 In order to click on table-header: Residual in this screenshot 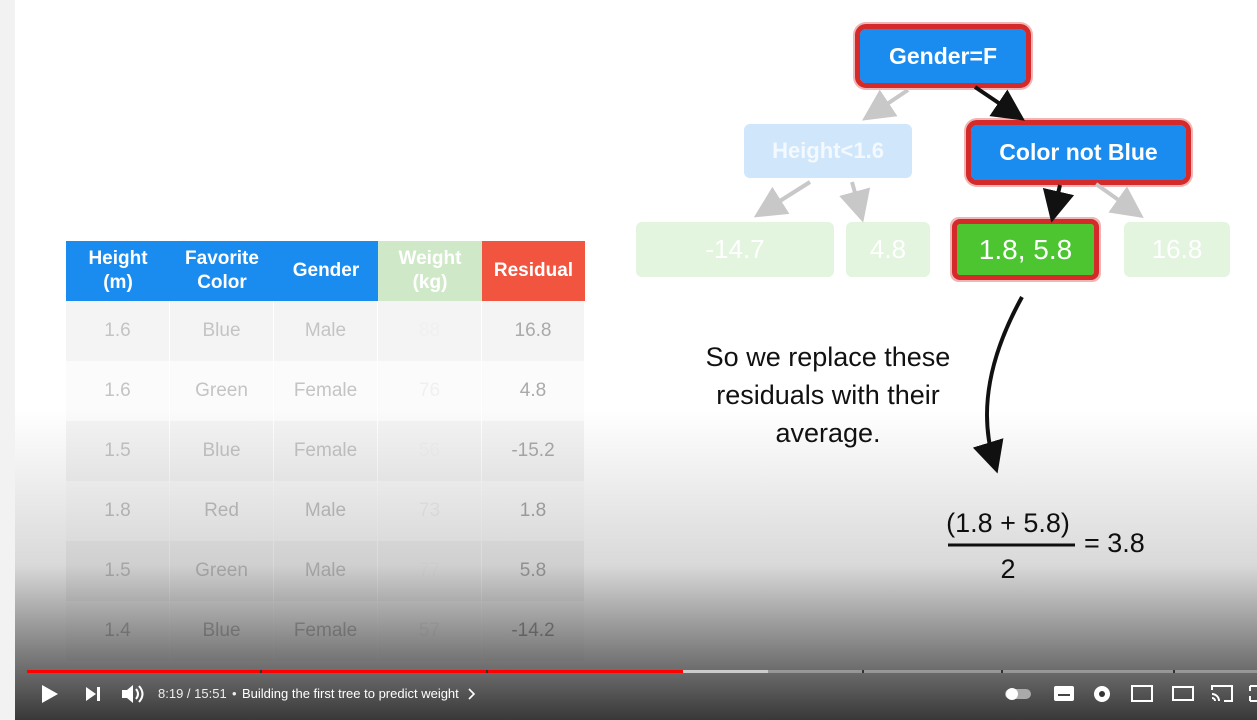, I will do `click(533, 271)`.